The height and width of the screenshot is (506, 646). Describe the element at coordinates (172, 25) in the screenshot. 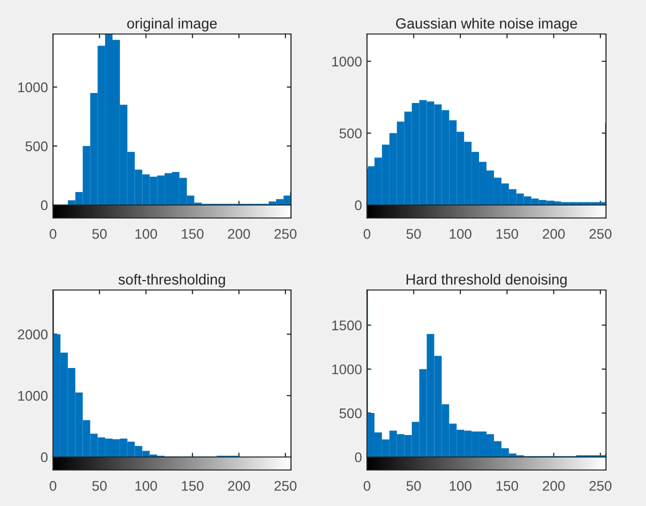

I see `chart-title: original image` at that location.